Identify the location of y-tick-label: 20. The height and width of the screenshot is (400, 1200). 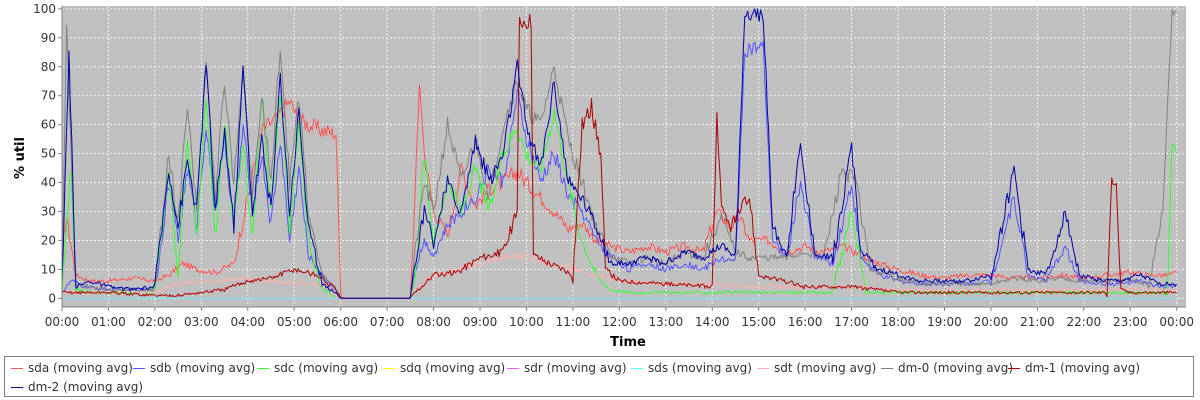
(48, 240).